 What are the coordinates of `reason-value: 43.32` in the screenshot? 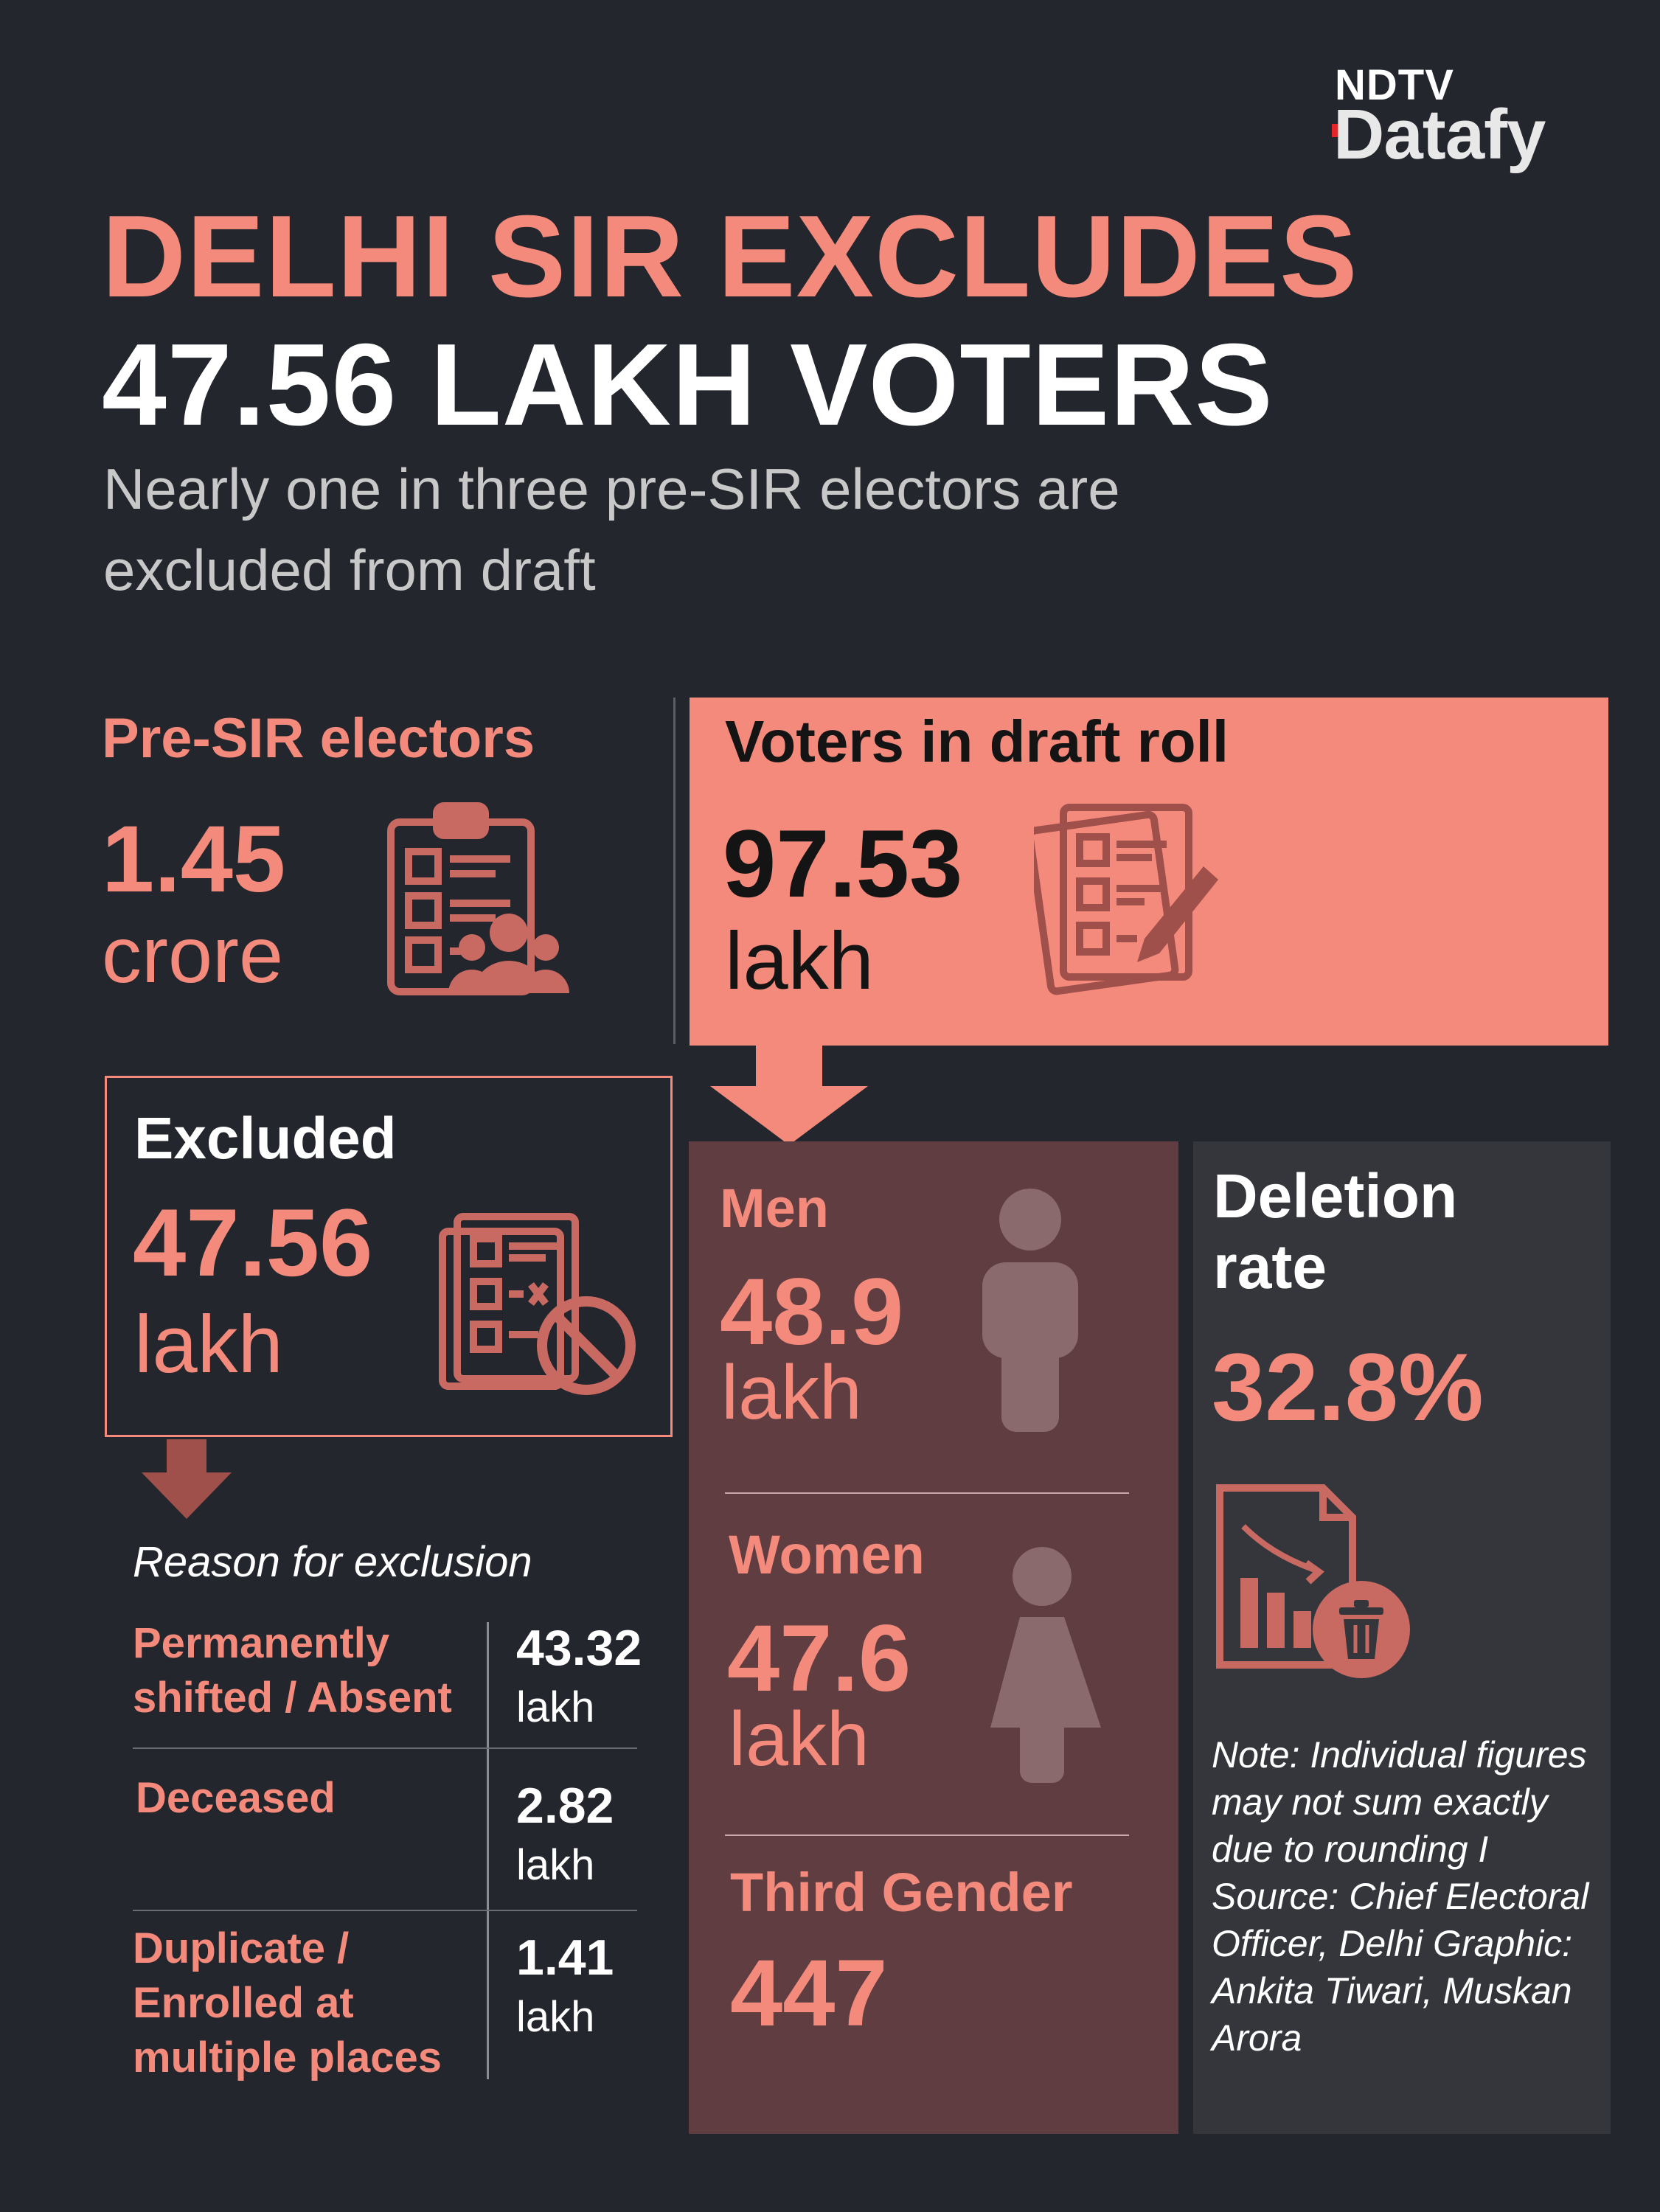 It's located at (579, 1648).